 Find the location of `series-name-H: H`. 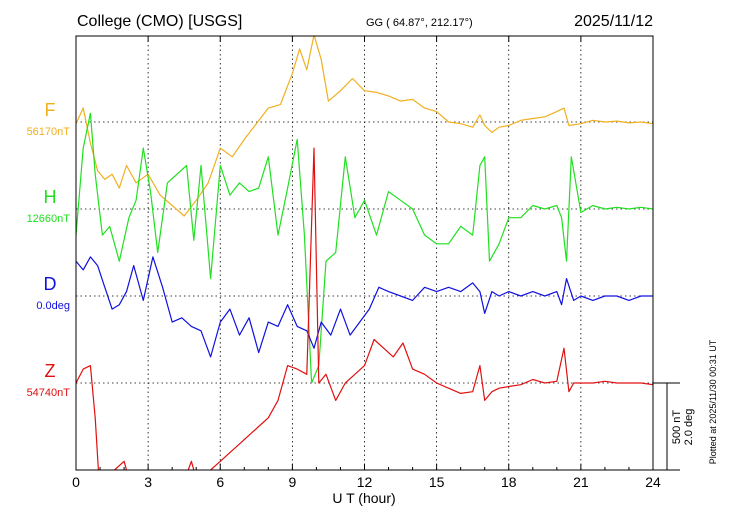

series-name-H: H is located at coordinates (50, 197).